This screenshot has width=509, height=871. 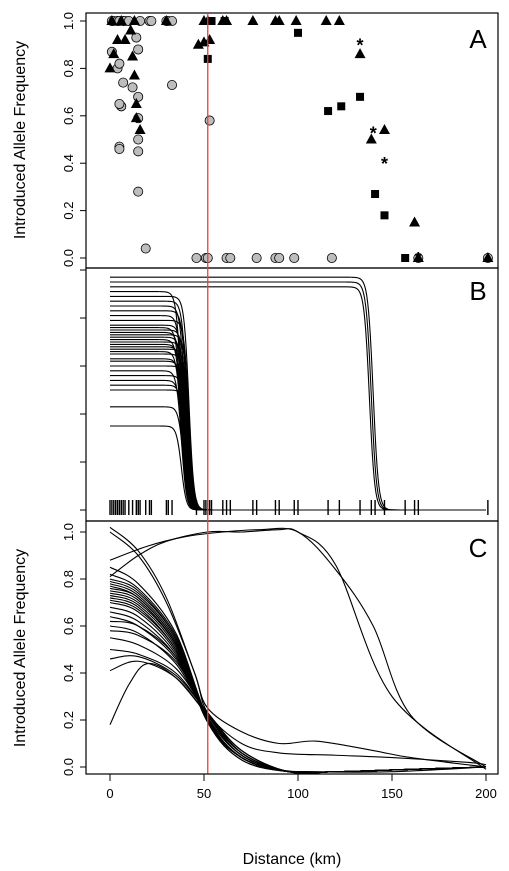 What do you see at coordinates (477, 291) in the screenshot?
I see `panel-b-label: B` at bounding box center [477, 291].